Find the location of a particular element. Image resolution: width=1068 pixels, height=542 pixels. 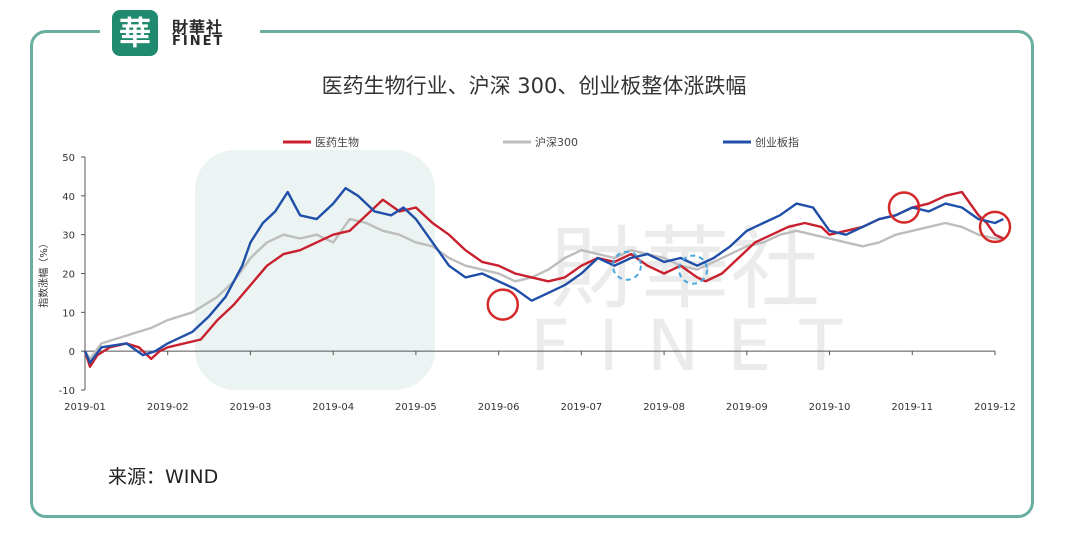

y-tick-label: 50 is located at coordinates (68, 158).